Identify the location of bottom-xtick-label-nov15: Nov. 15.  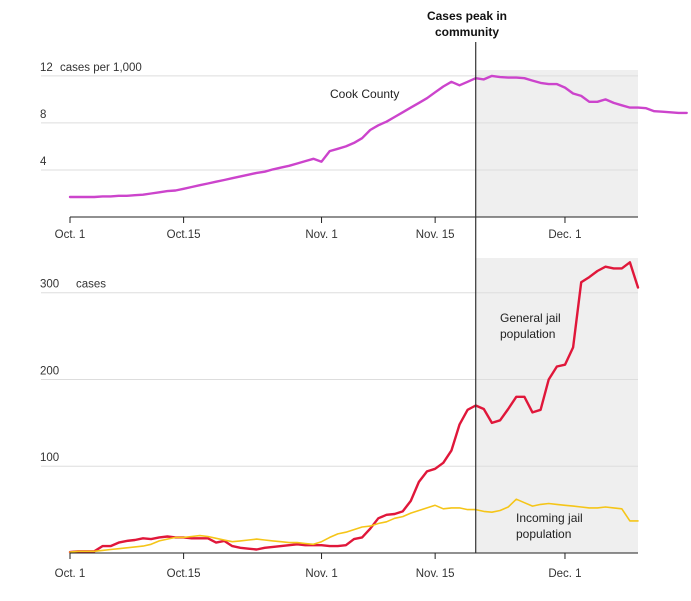
(435, 574).